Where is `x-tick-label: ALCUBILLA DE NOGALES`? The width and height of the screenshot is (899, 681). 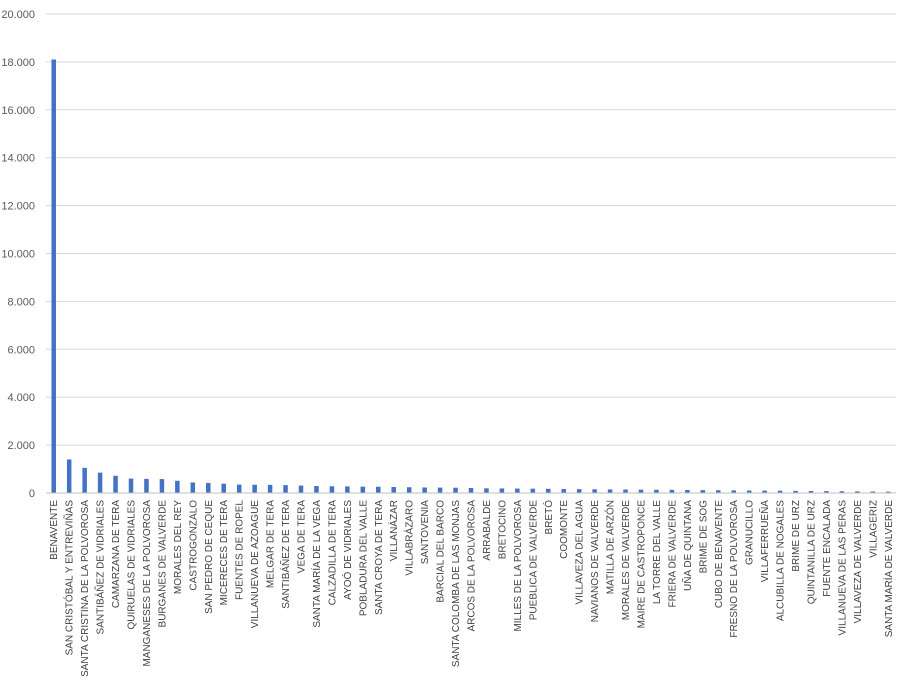 x-tick-label: ALCUBILLA DE NOGALES is located at coordinates (781, 560).